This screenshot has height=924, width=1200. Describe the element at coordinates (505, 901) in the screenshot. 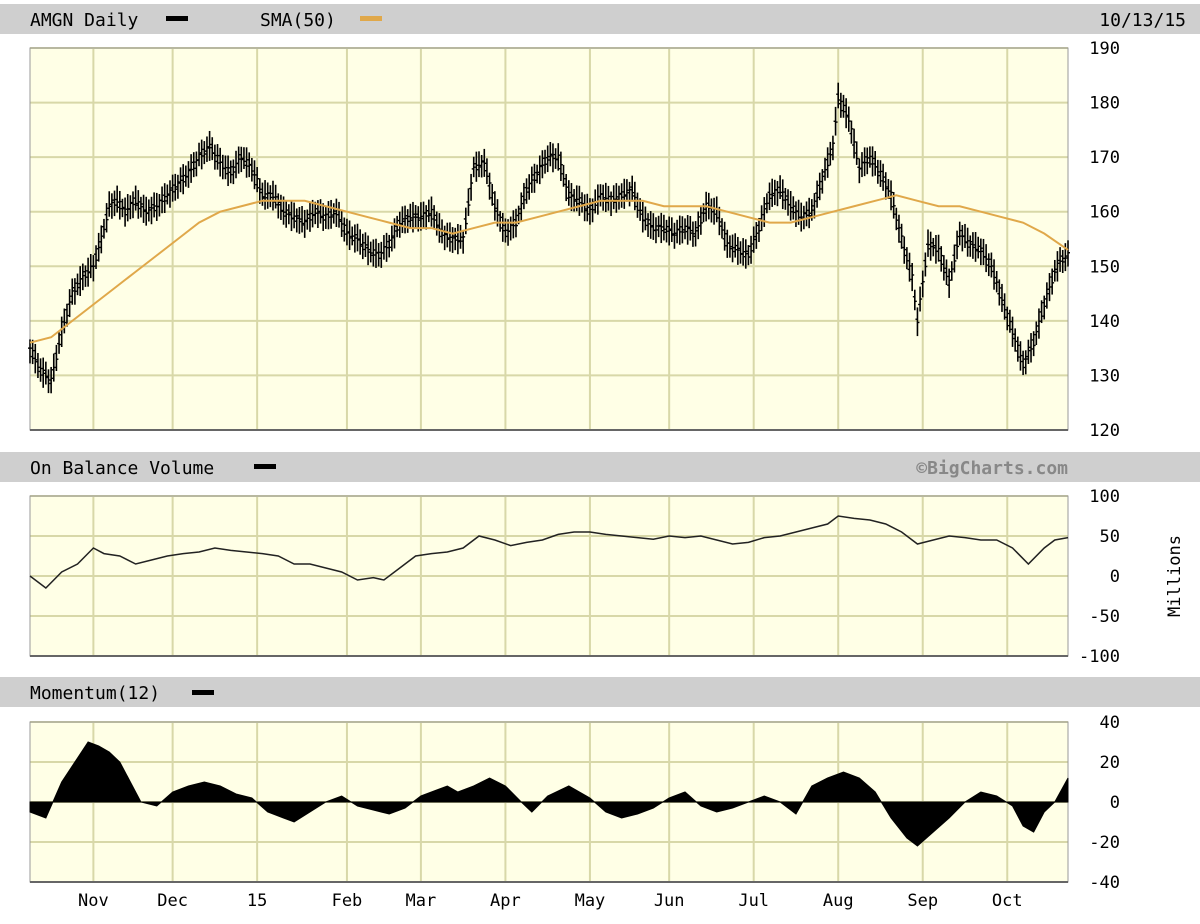

I see `x-tick-label: Apr` at that location.